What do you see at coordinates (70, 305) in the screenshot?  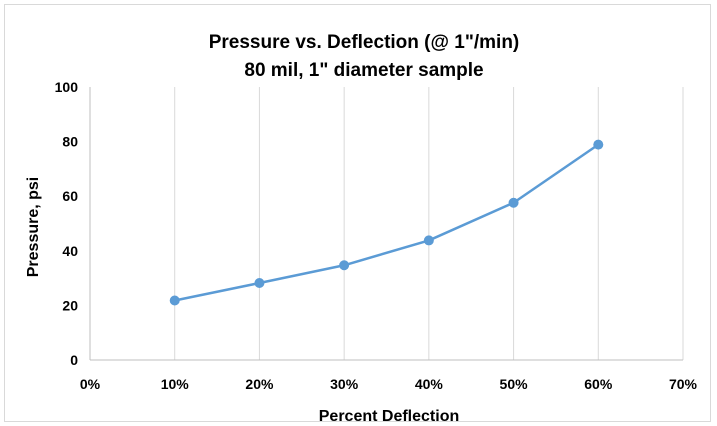 I see `y-tick-label: 20` at bounding box center [70, 305].